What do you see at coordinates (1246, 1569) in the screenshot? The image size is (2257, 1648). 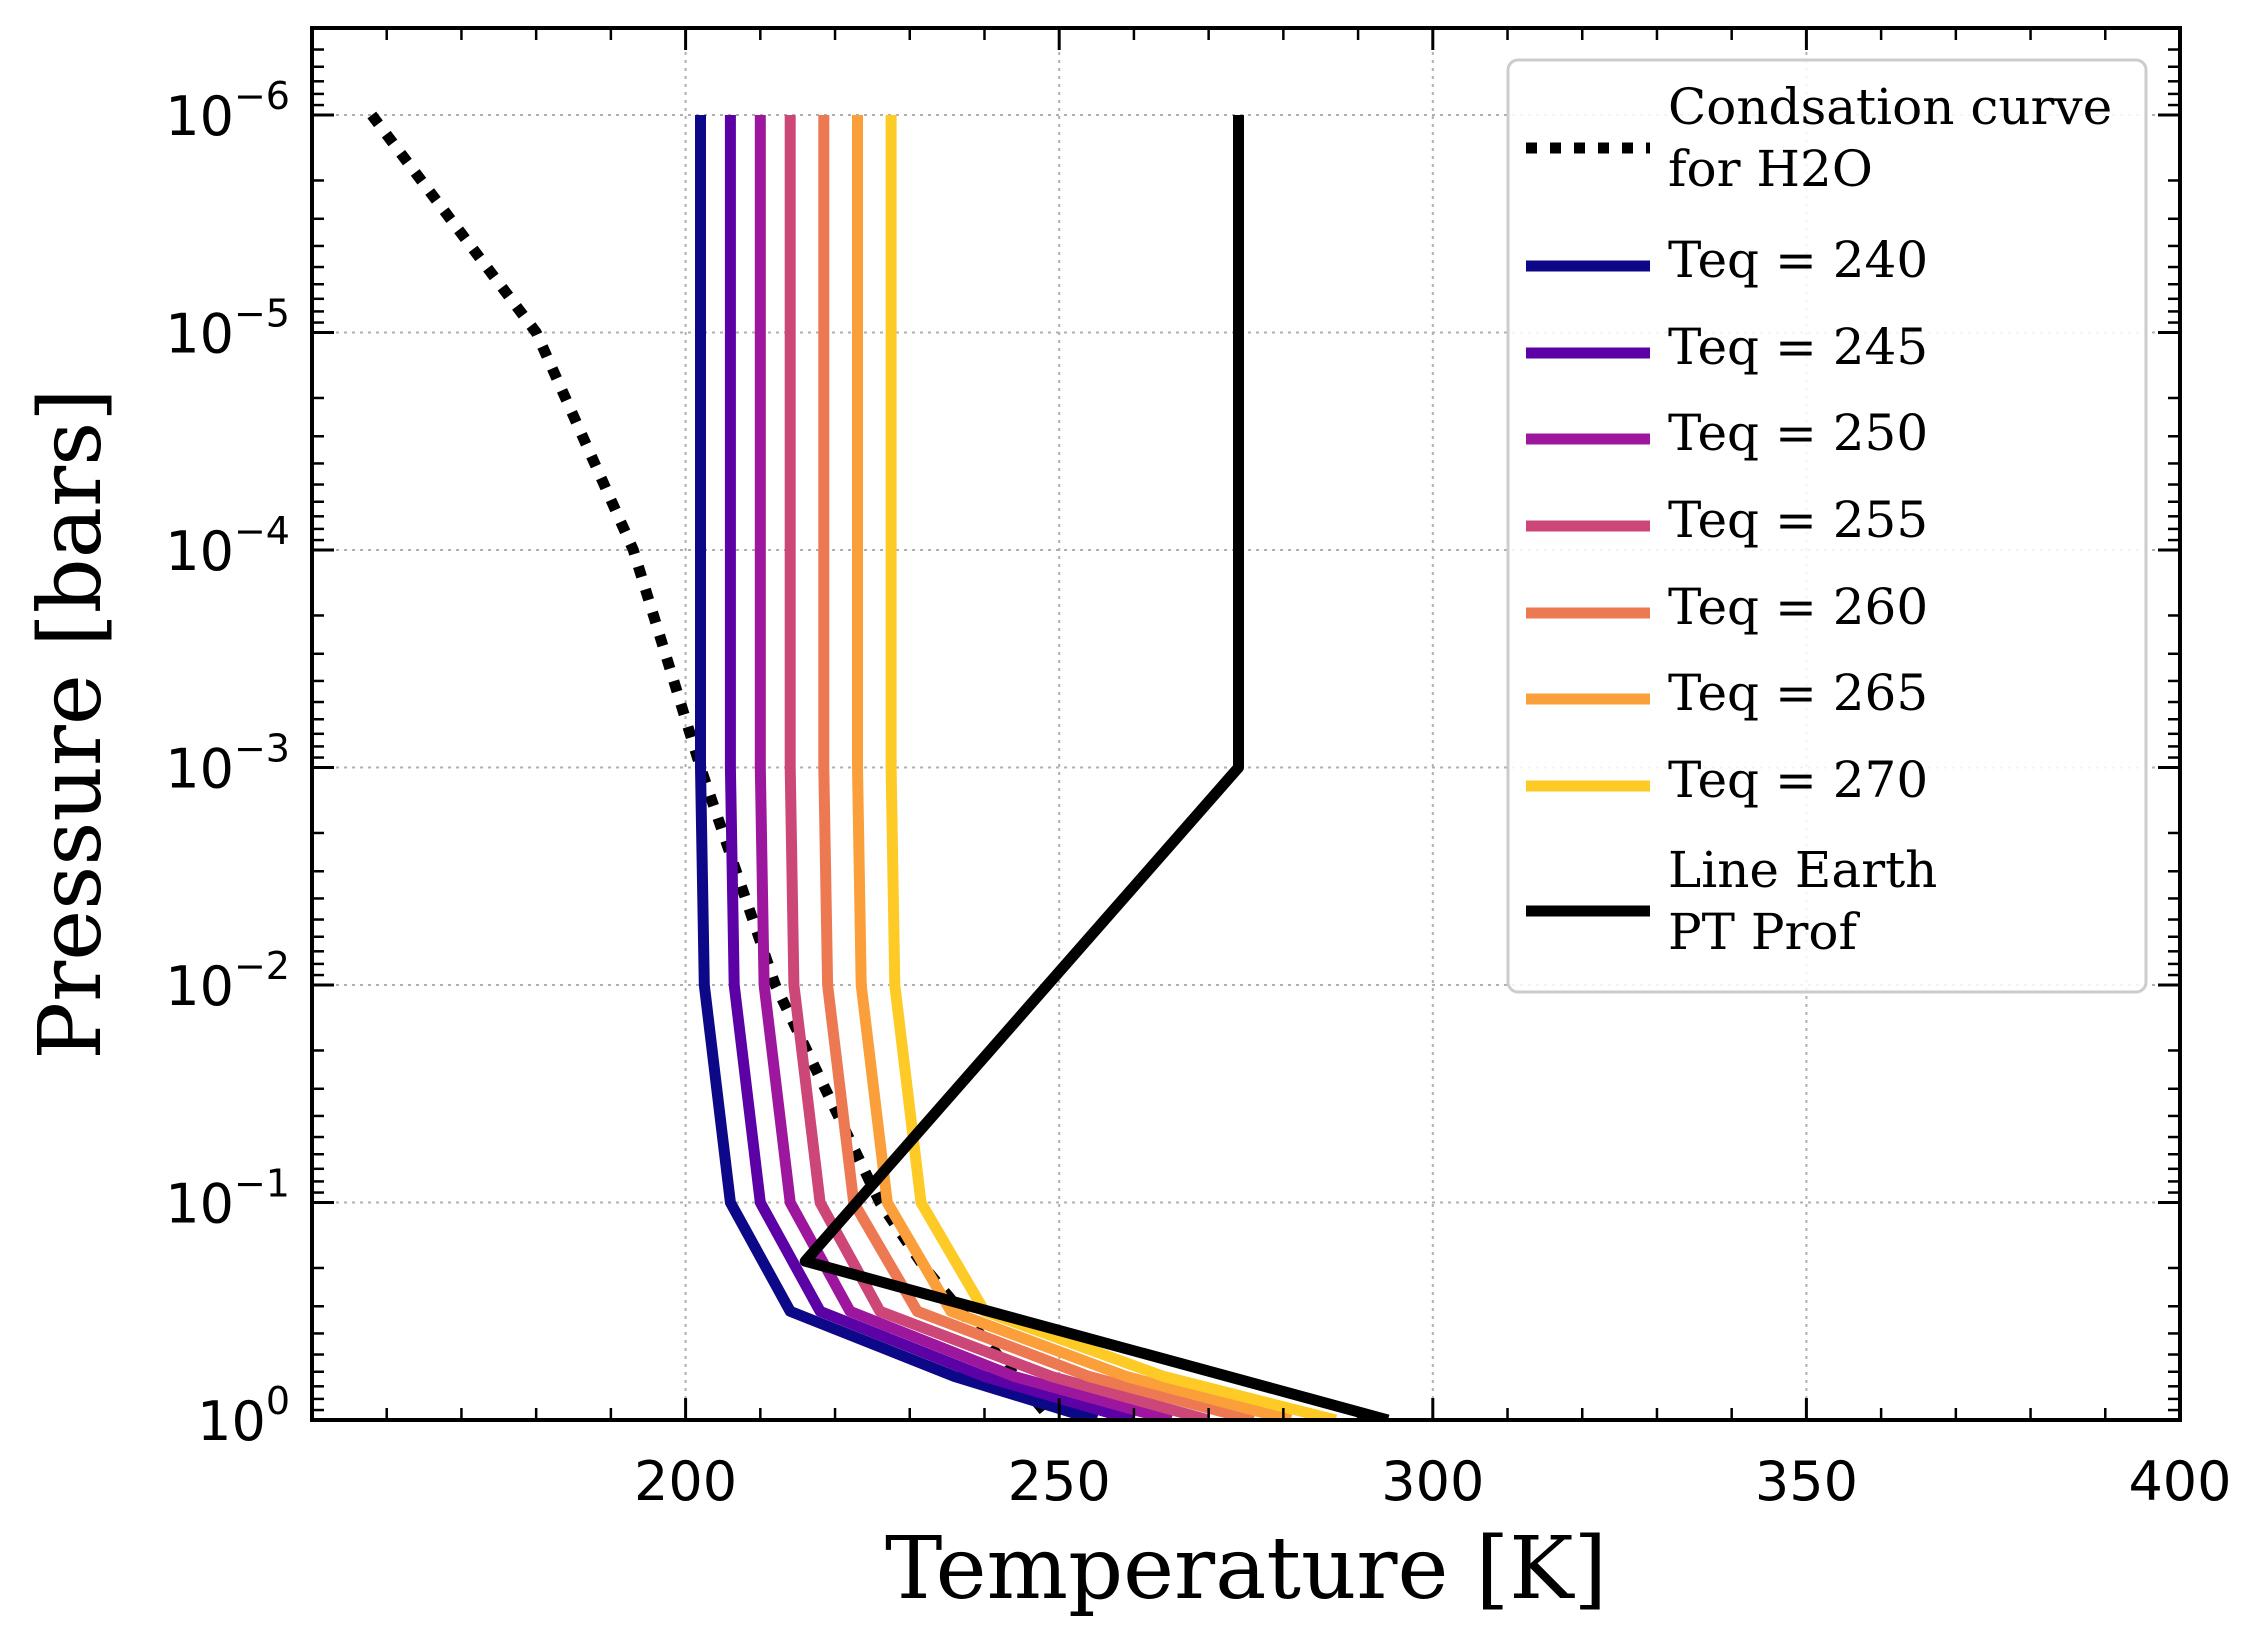 I see `x-axis-title: Temperature [K]` at bounding box center [1246, 1569].